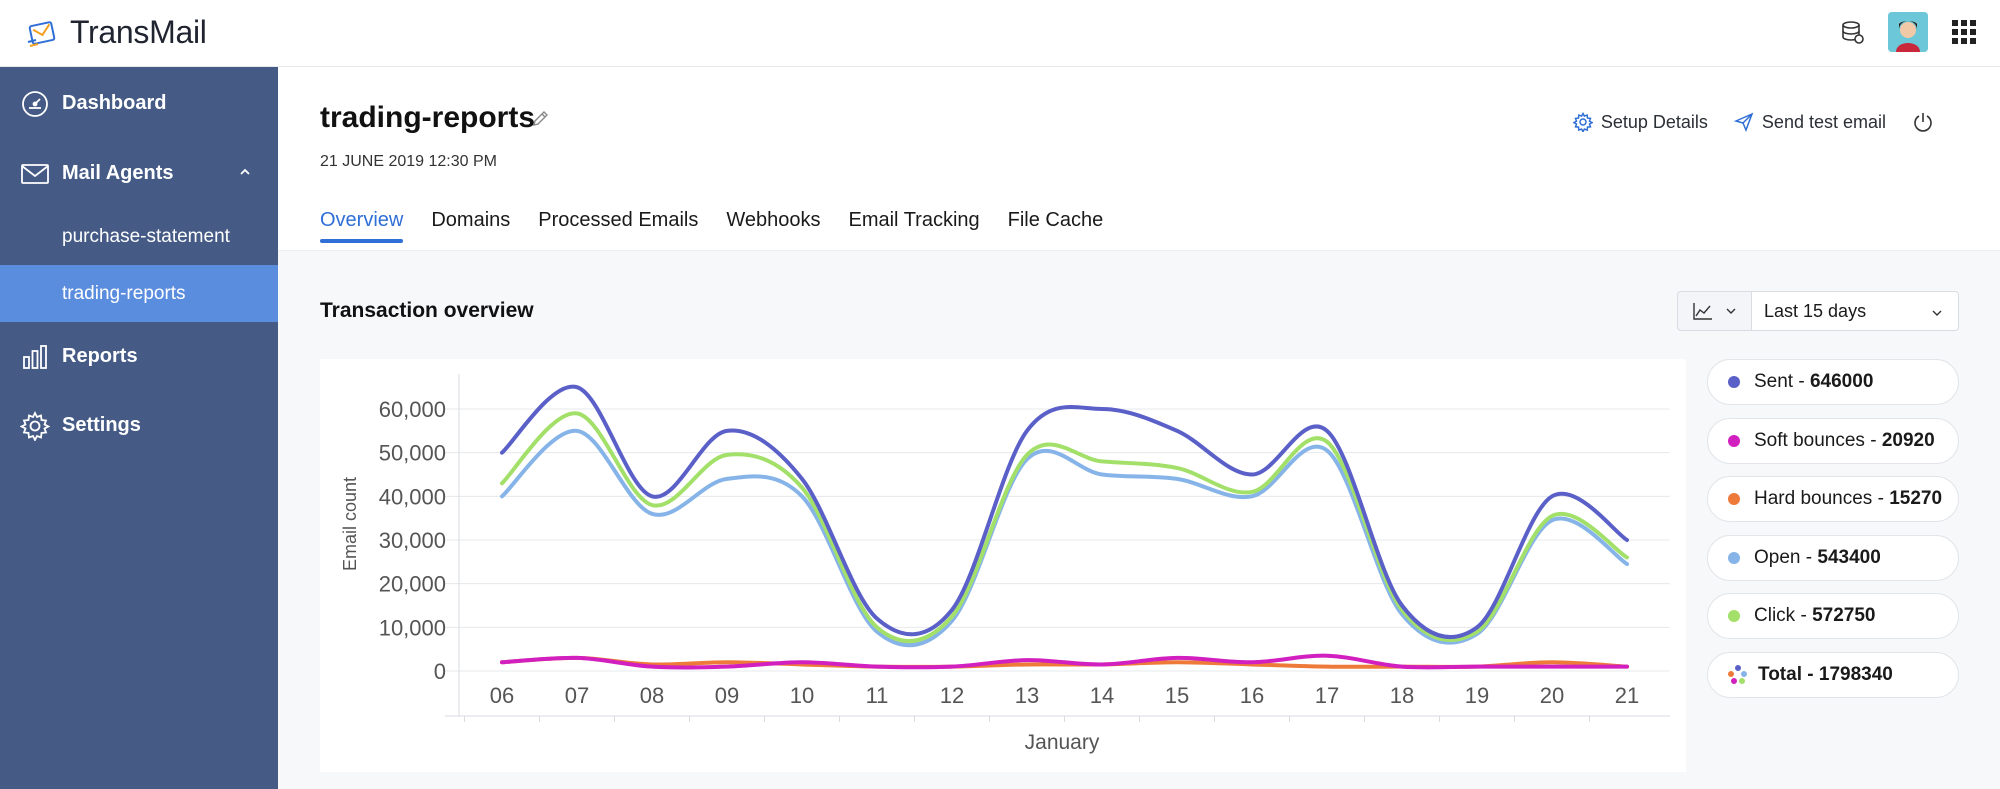 This screenshot has width=2000, height=789. Describe the element at coordinates (124, 293) in the screenshot. I see `sidebar-subitem-label: trading-reports` at that location.